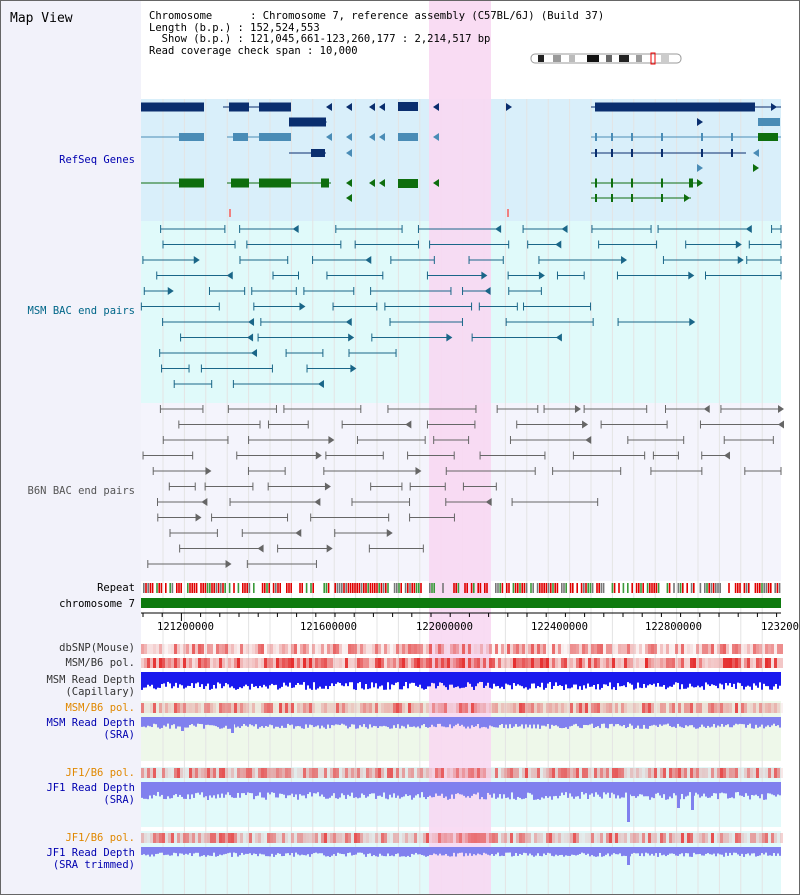  I want to click on label-b6n-bac: B6N BAC end pairs, so click(81, 491).